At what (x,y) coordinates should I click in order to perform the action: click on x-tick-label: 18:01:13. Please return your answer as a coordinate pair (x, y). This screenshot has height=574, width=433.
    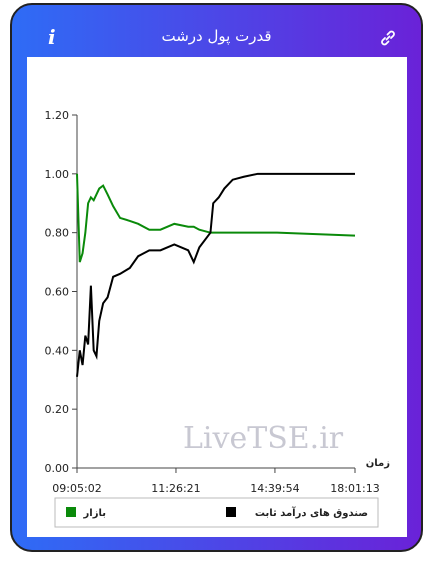
    Looking at the image, I should click on (354, 488).